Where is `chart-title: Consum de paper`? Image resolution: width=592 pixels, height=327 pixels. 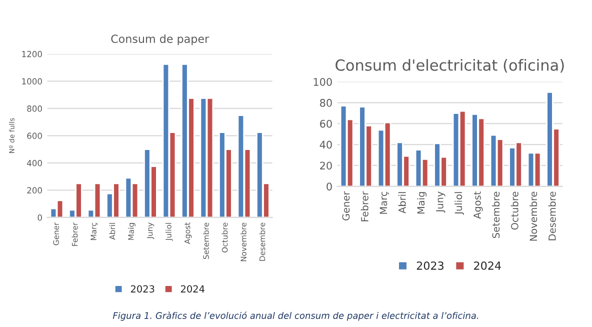 chart-title: Consum de paper is located at coordinates (160, 40).